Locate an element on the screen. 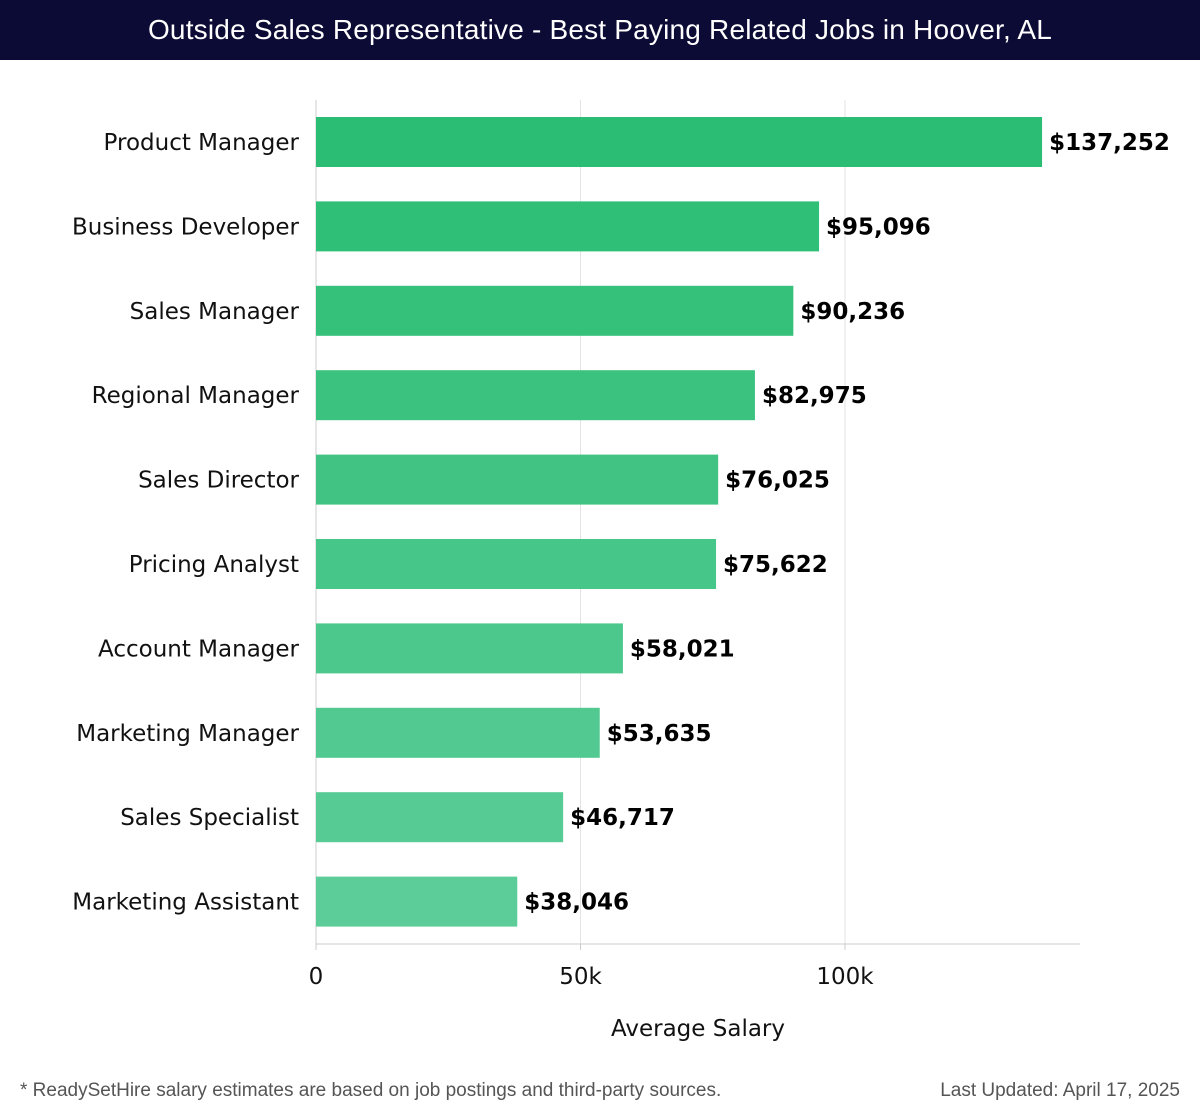 The height and width of the screenshot is (1120, 1200). category-label: Business Developer is located at coordinates (186, 227).